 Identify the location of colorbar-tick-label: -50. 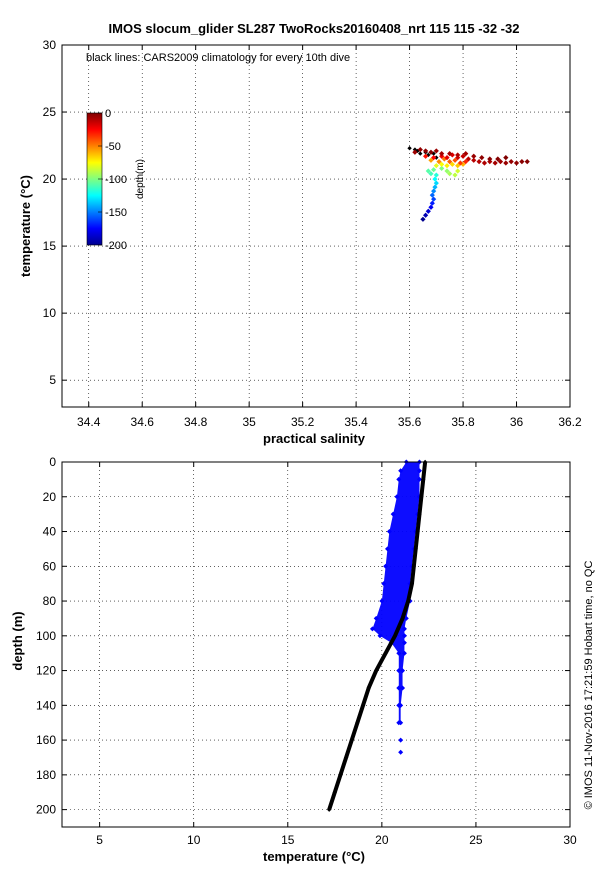
(113, 147).